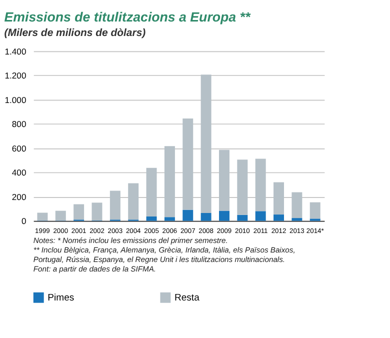  What do you see at coordinates (19, 173) in the screenshot?
I see `y-tick-label: 400` at bounding box center [19, 173].